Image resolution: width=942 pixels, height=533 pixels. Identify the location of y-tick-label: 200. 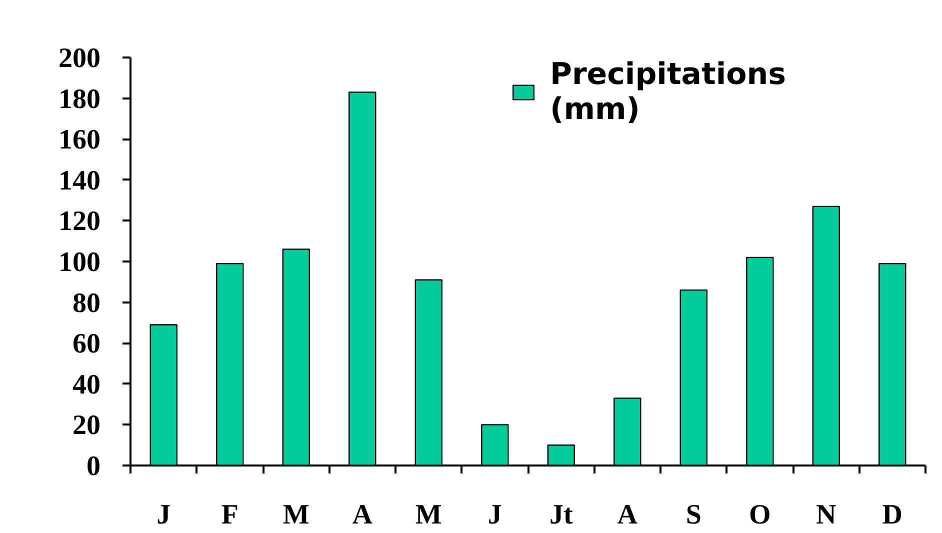
(79, 58).